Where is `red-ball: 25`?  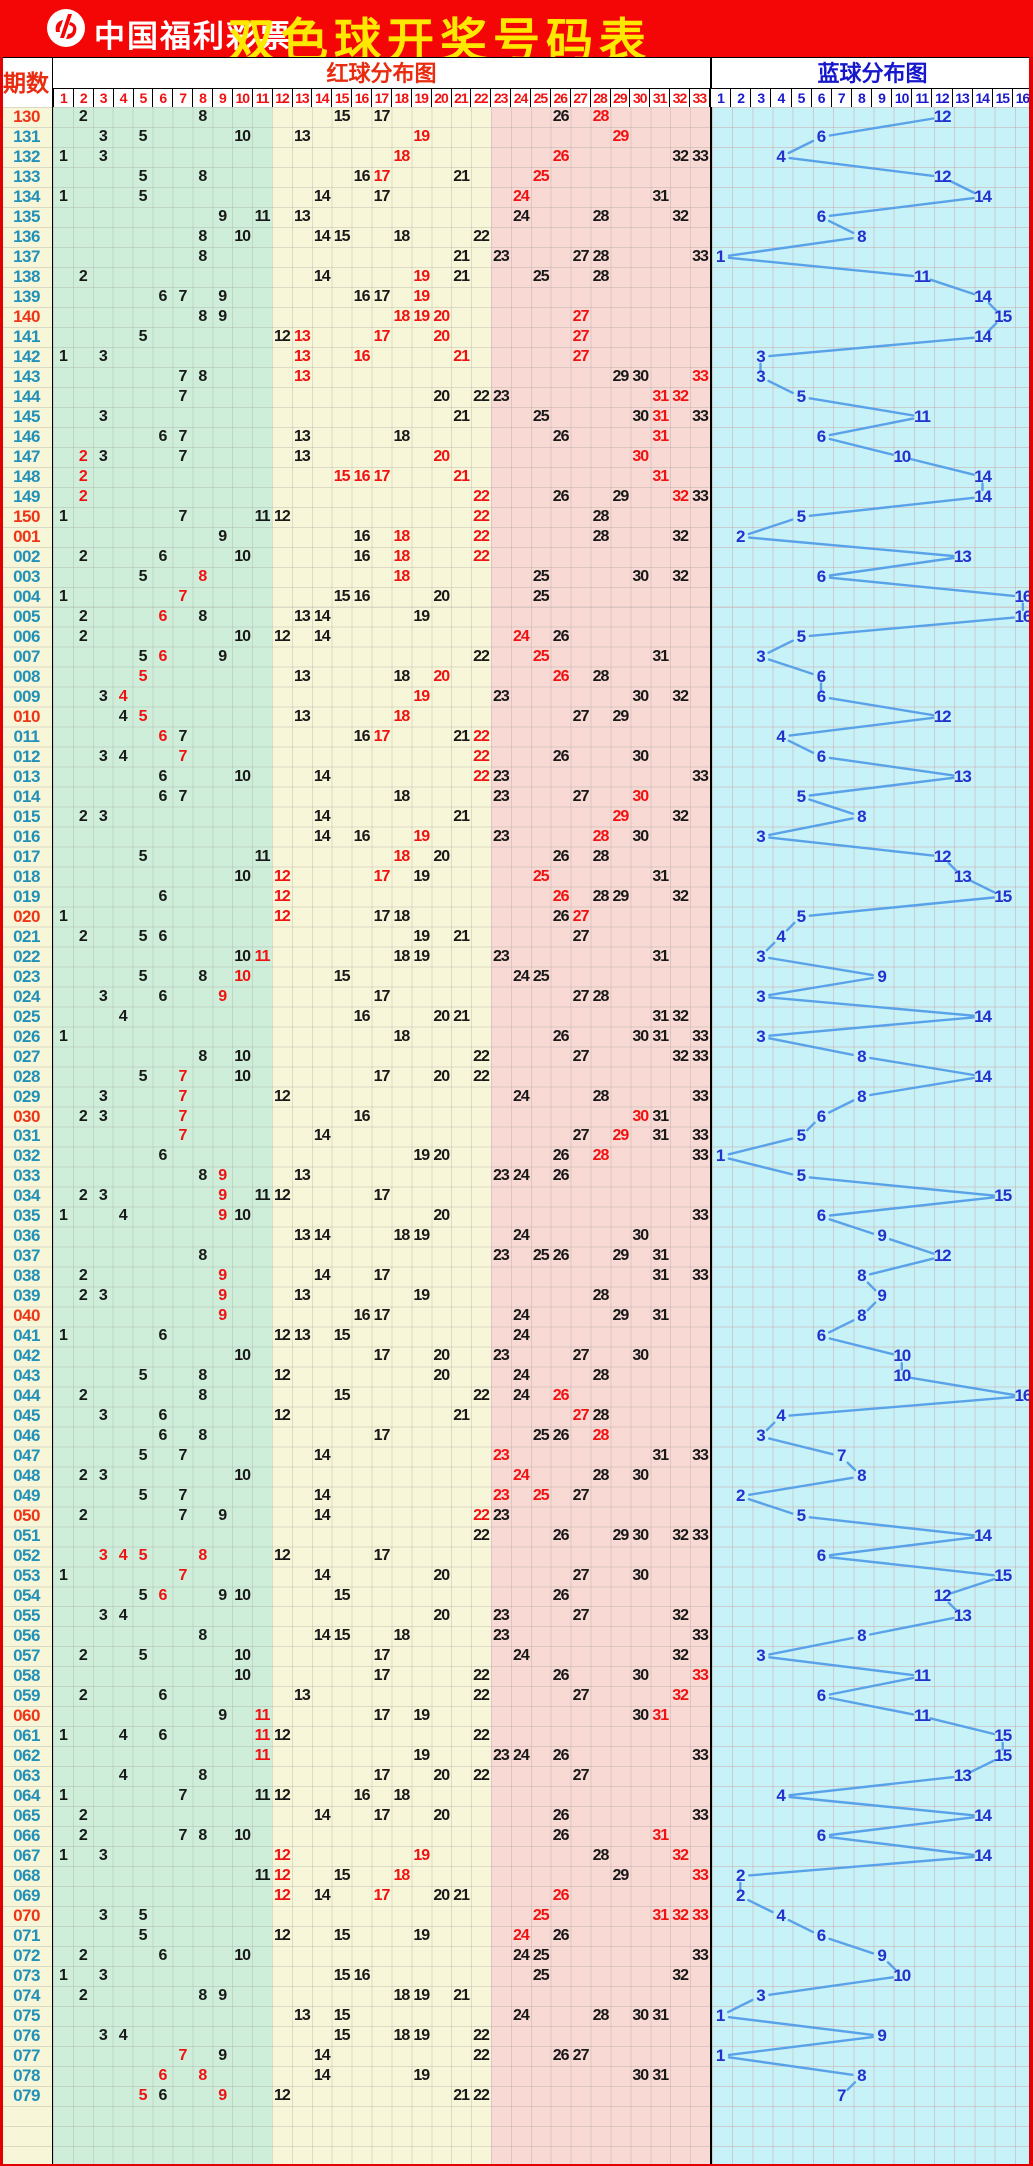
red-ball: 25 is located at coordinates (541, 1496).